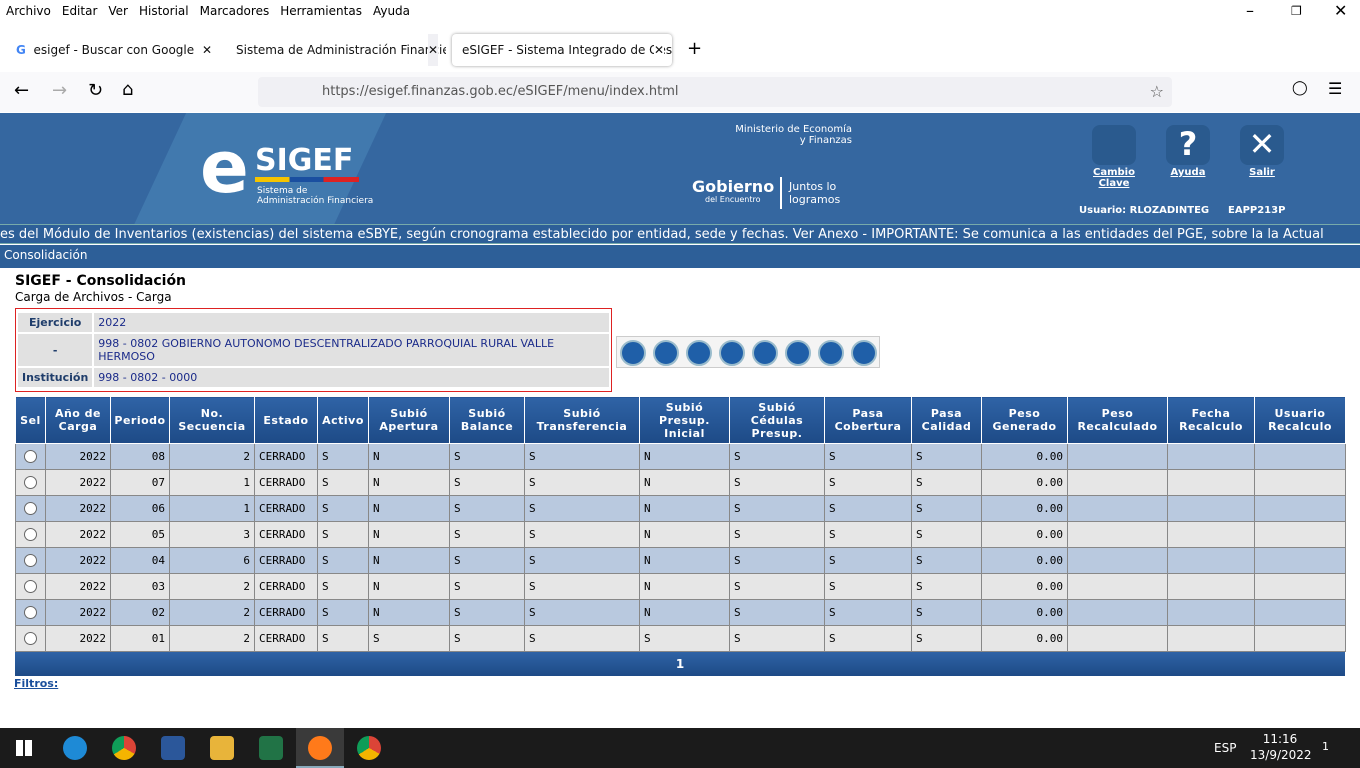  I want to click on pocket: ◯, so click(1300, 88).